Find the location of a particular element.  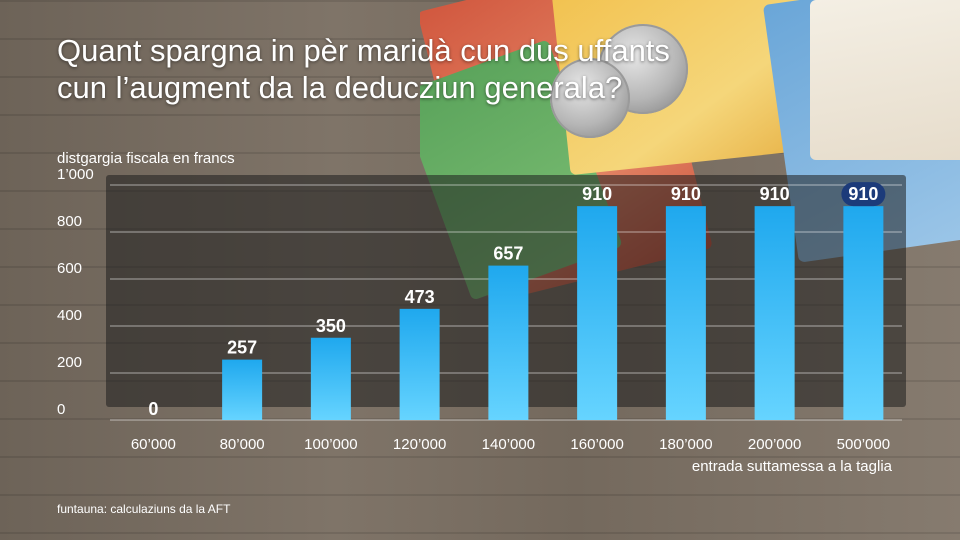

x-tick-label: 60’000 is located at coordinates (153, 444).